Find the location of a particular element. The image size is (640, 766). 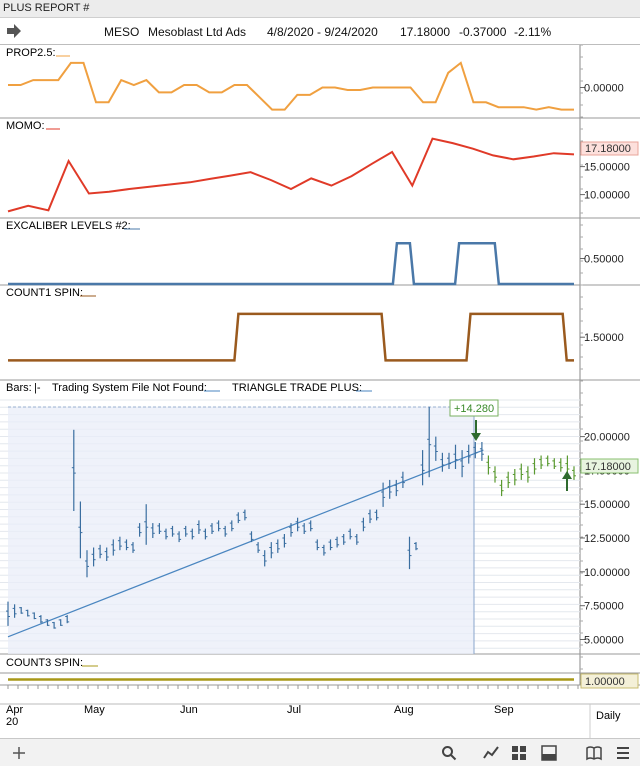

forward-arrow-icon is located at coordinates (14, 31).